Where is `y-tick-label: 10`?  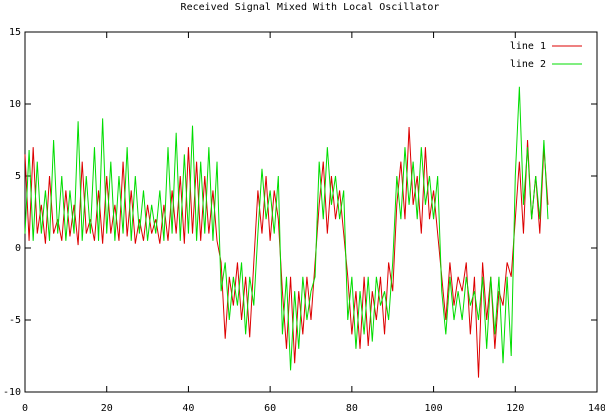 y-tick-label: 10 is located at coordinates (15, 104).